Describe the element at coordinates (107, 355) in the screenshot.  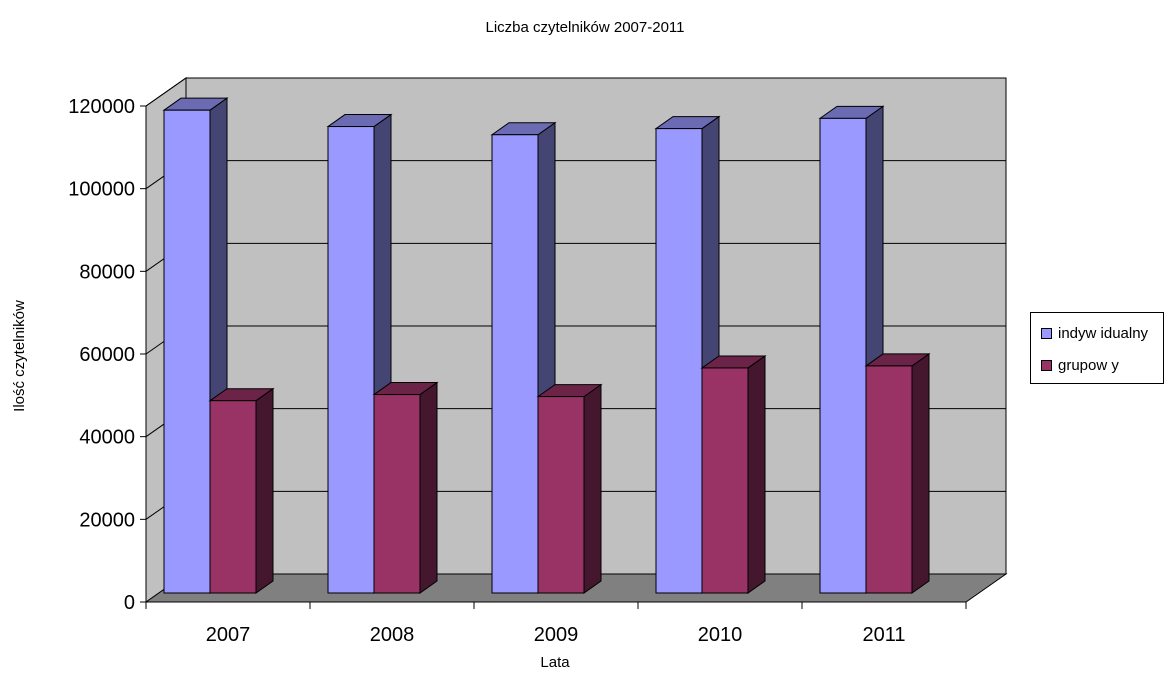
I see `y-tick-label: 60000` at that location.